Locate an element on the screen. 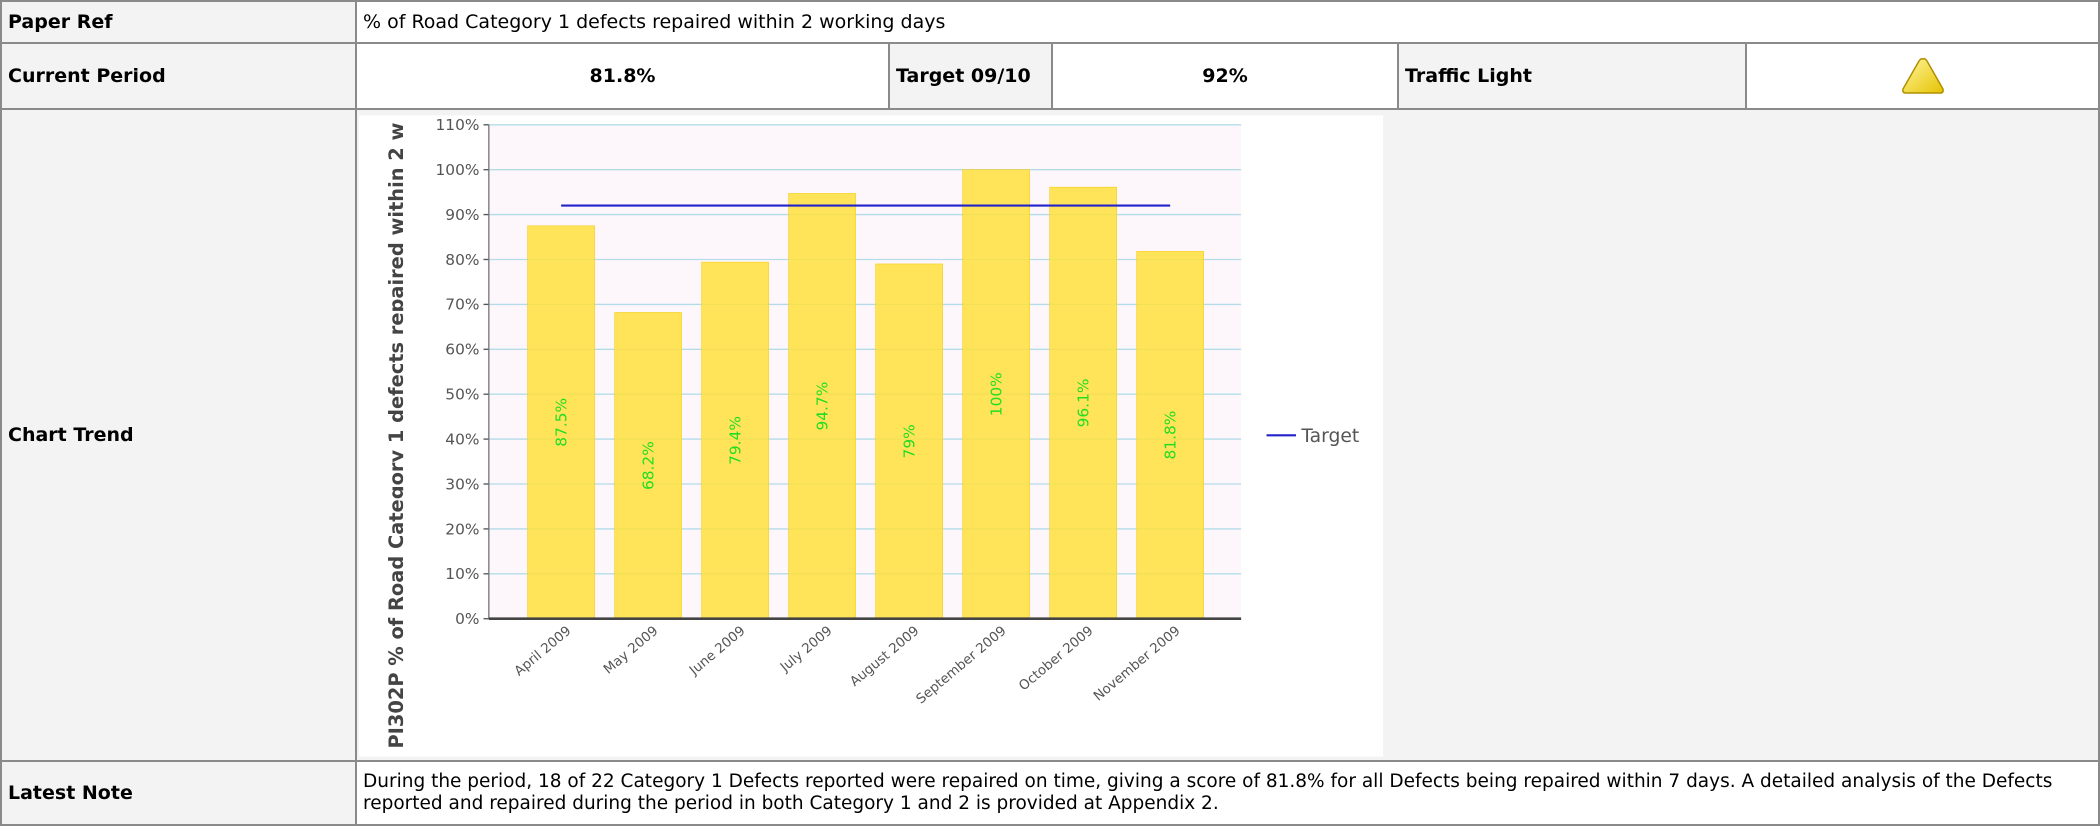 This screenshot has height=826, width=2100. data-label: 81.8% is located at coordinates (1171, 435).